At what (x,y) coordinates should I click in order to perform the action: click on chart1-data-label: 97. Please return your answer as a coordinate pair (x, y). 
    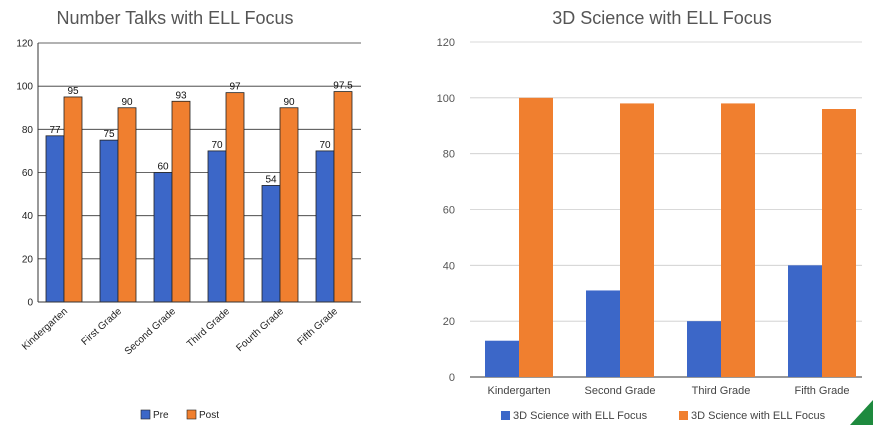
    Looking at the image, I should click on (235, 87).